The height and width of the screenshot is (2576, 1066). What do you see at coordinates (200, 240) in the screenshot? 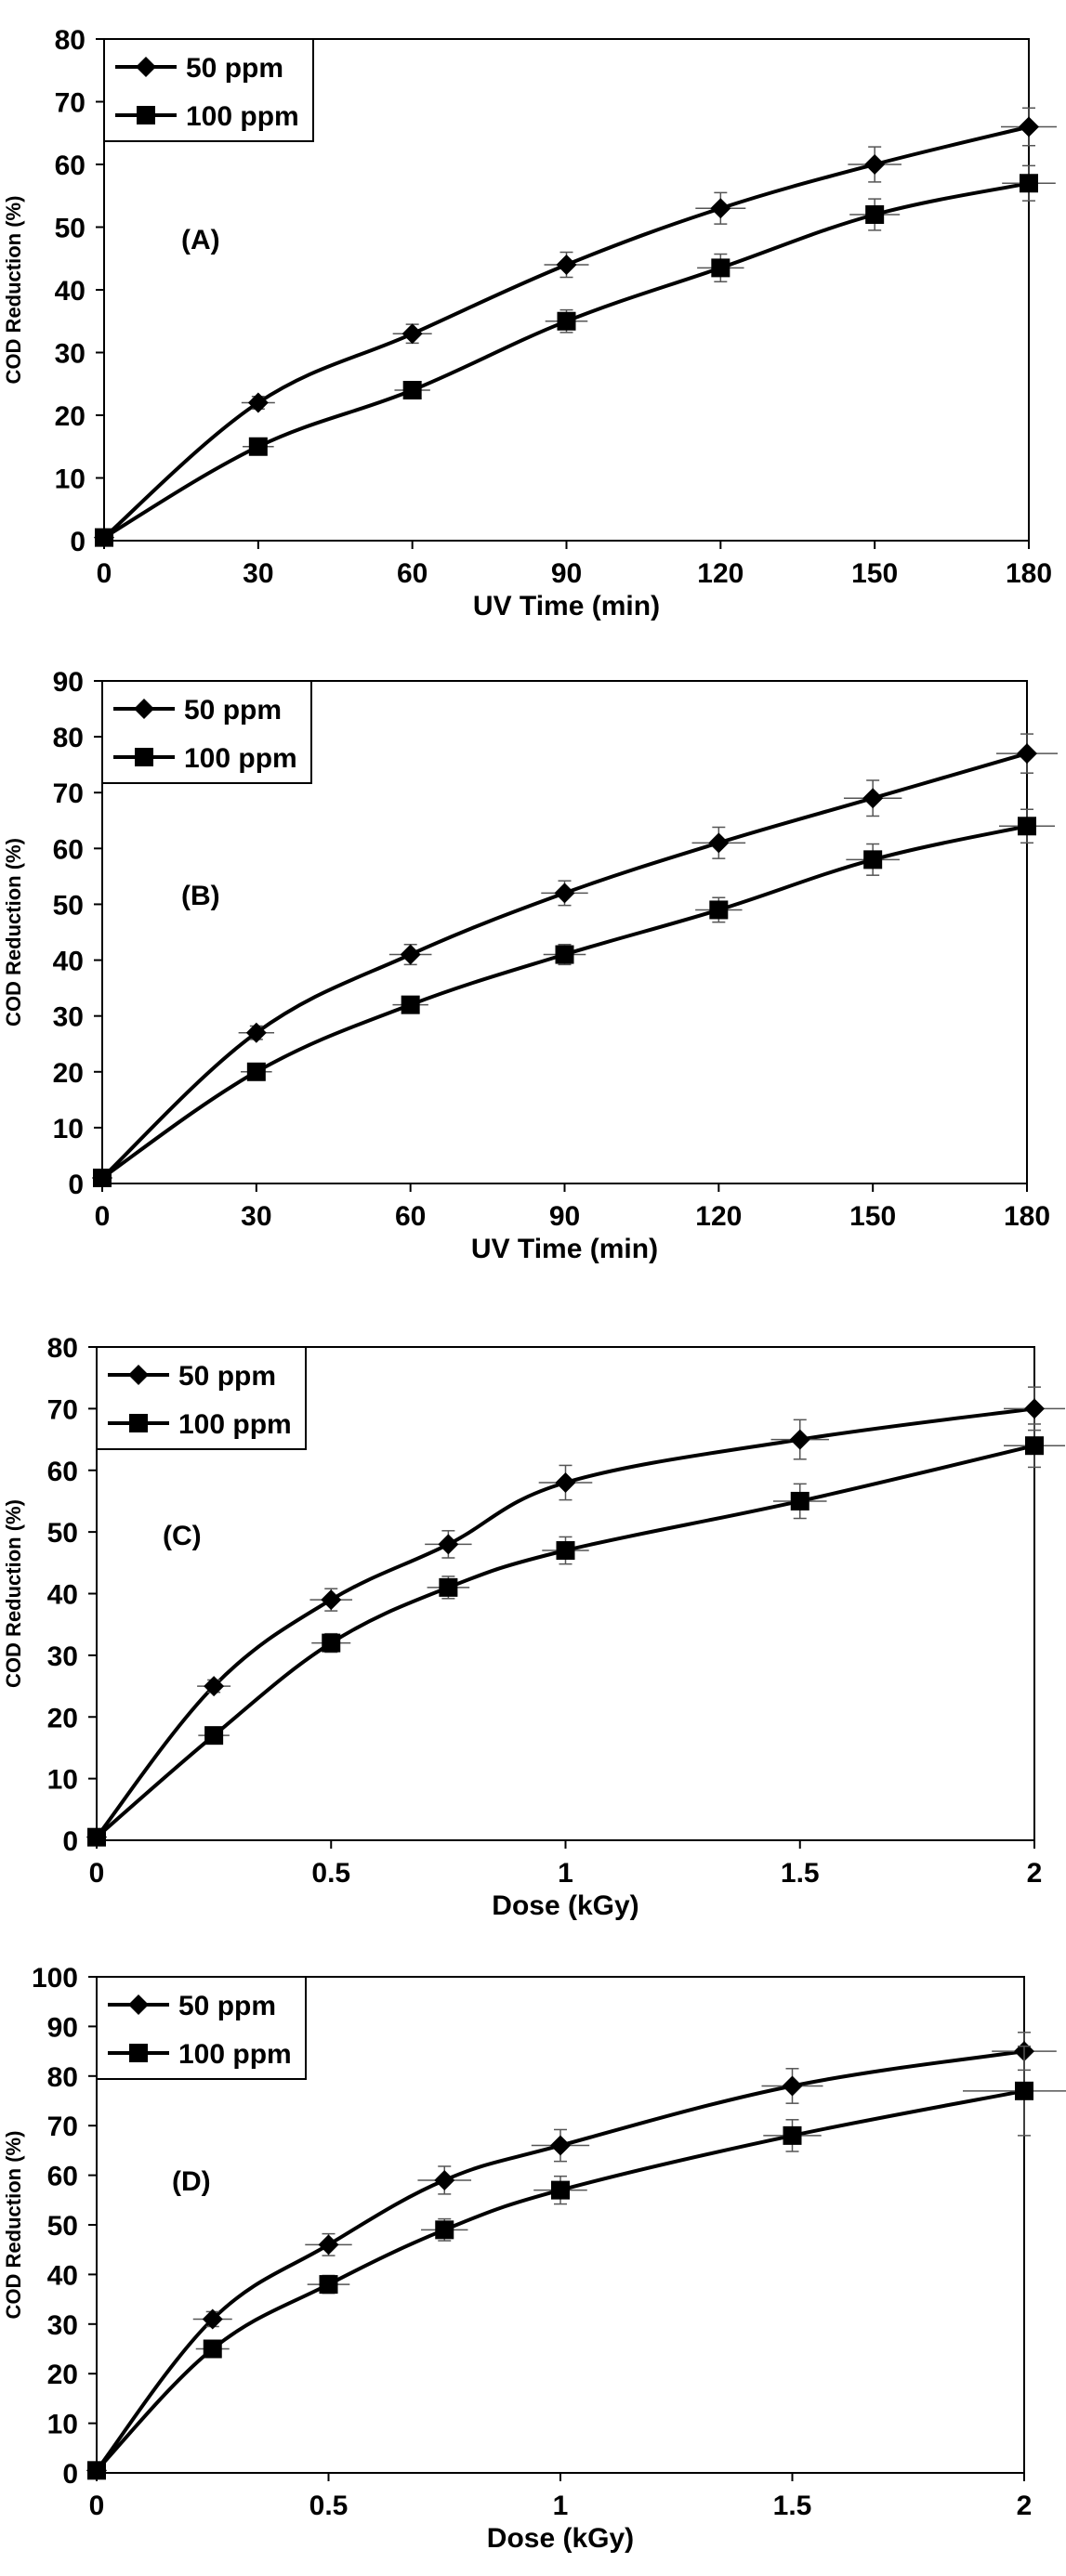
I see `panel-annotation: (A)` at bounding box center [200, 240].